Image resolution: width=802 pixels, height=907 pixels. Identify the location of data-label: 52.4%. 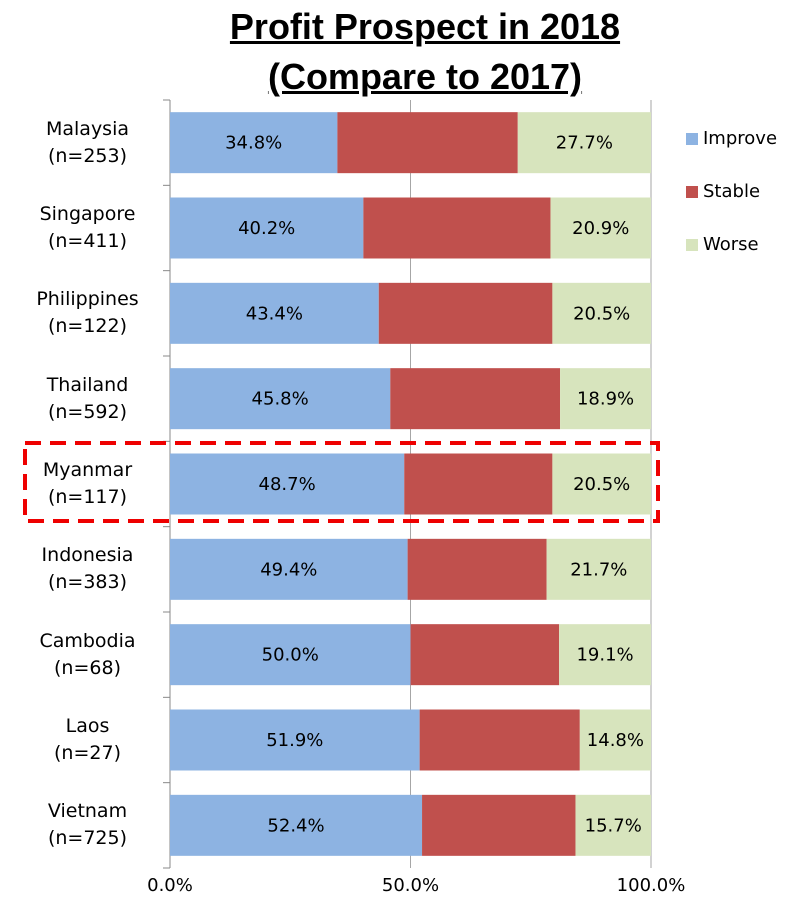
(295, 825).